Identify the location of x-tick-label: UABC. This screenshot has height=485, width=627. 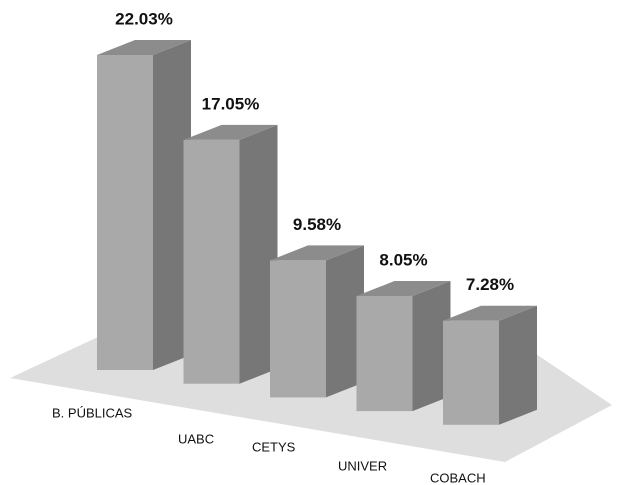
(196, 438).